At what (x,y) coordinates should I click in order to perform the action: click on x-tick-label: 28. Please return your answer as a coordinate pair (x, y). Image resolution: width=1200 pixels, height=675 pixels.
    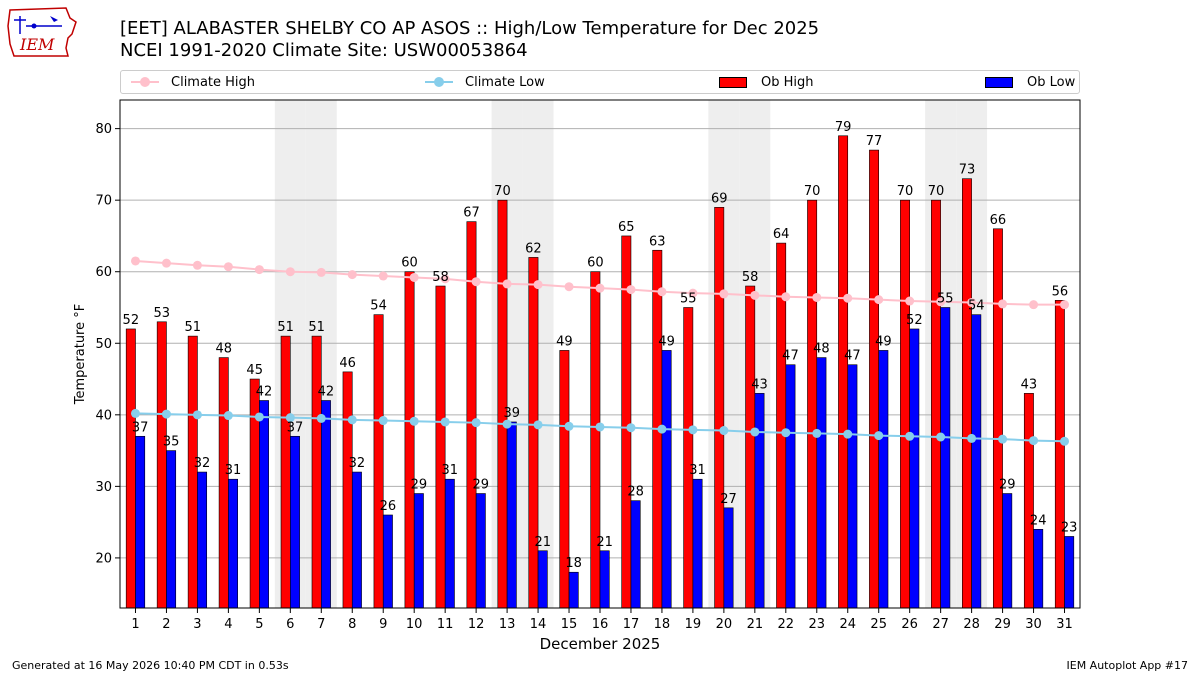
    Looking at the image, I should click on (971, 624).